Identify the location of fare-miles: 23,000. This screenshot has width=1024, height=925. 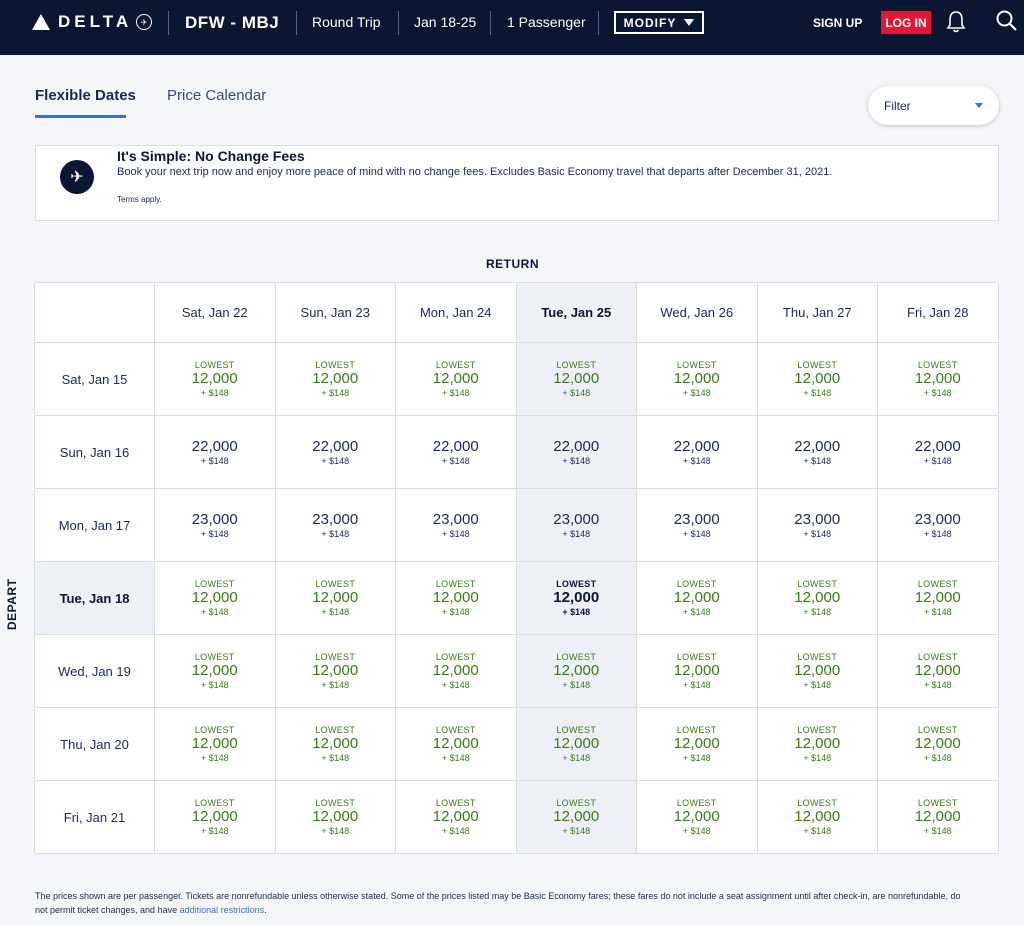
(576, 519).